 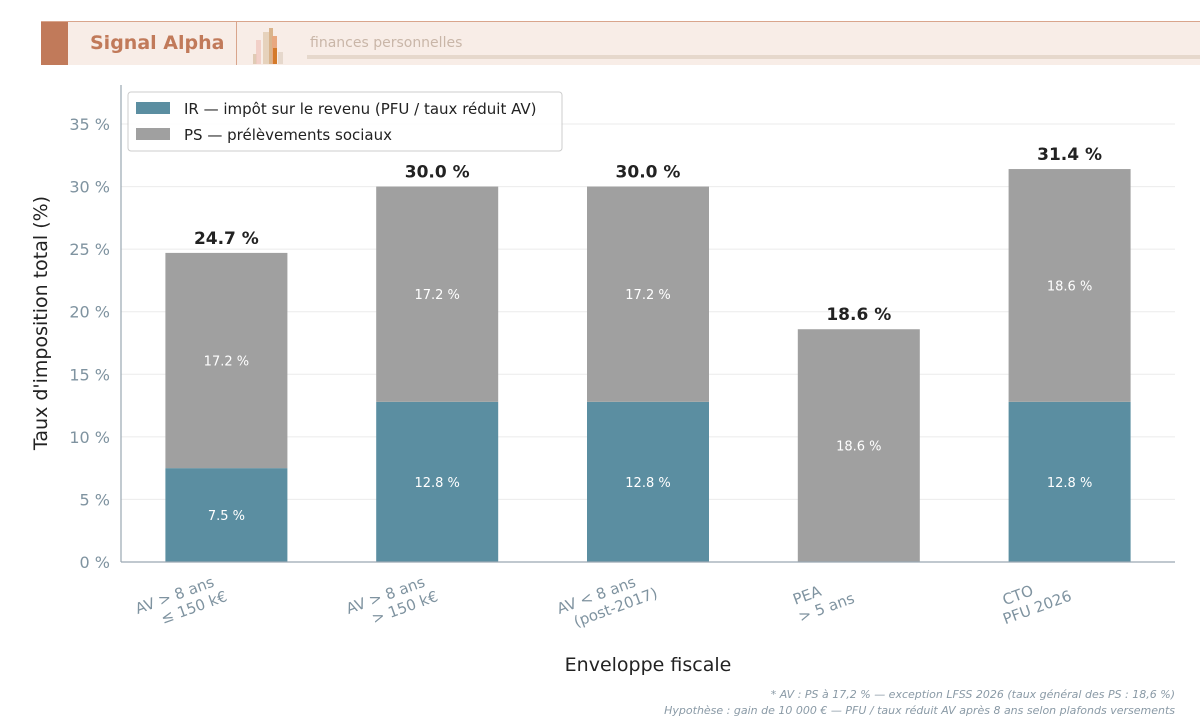 What do you see at coordinates (89, 374) in the screenshot?
I see `y-tick-label: 15 %` at bounding box center [89, 374].